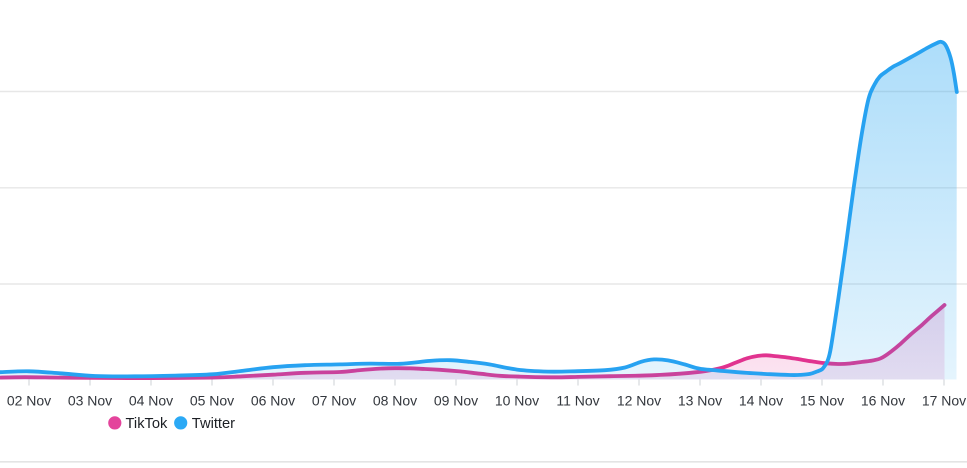 Image resolution: width=967 pixels, height=468 pixels. What do you see at coordinates (151, 401) in the screenshot?
I see `svg-text: 04 Nov` at bounding box center [151, 401].